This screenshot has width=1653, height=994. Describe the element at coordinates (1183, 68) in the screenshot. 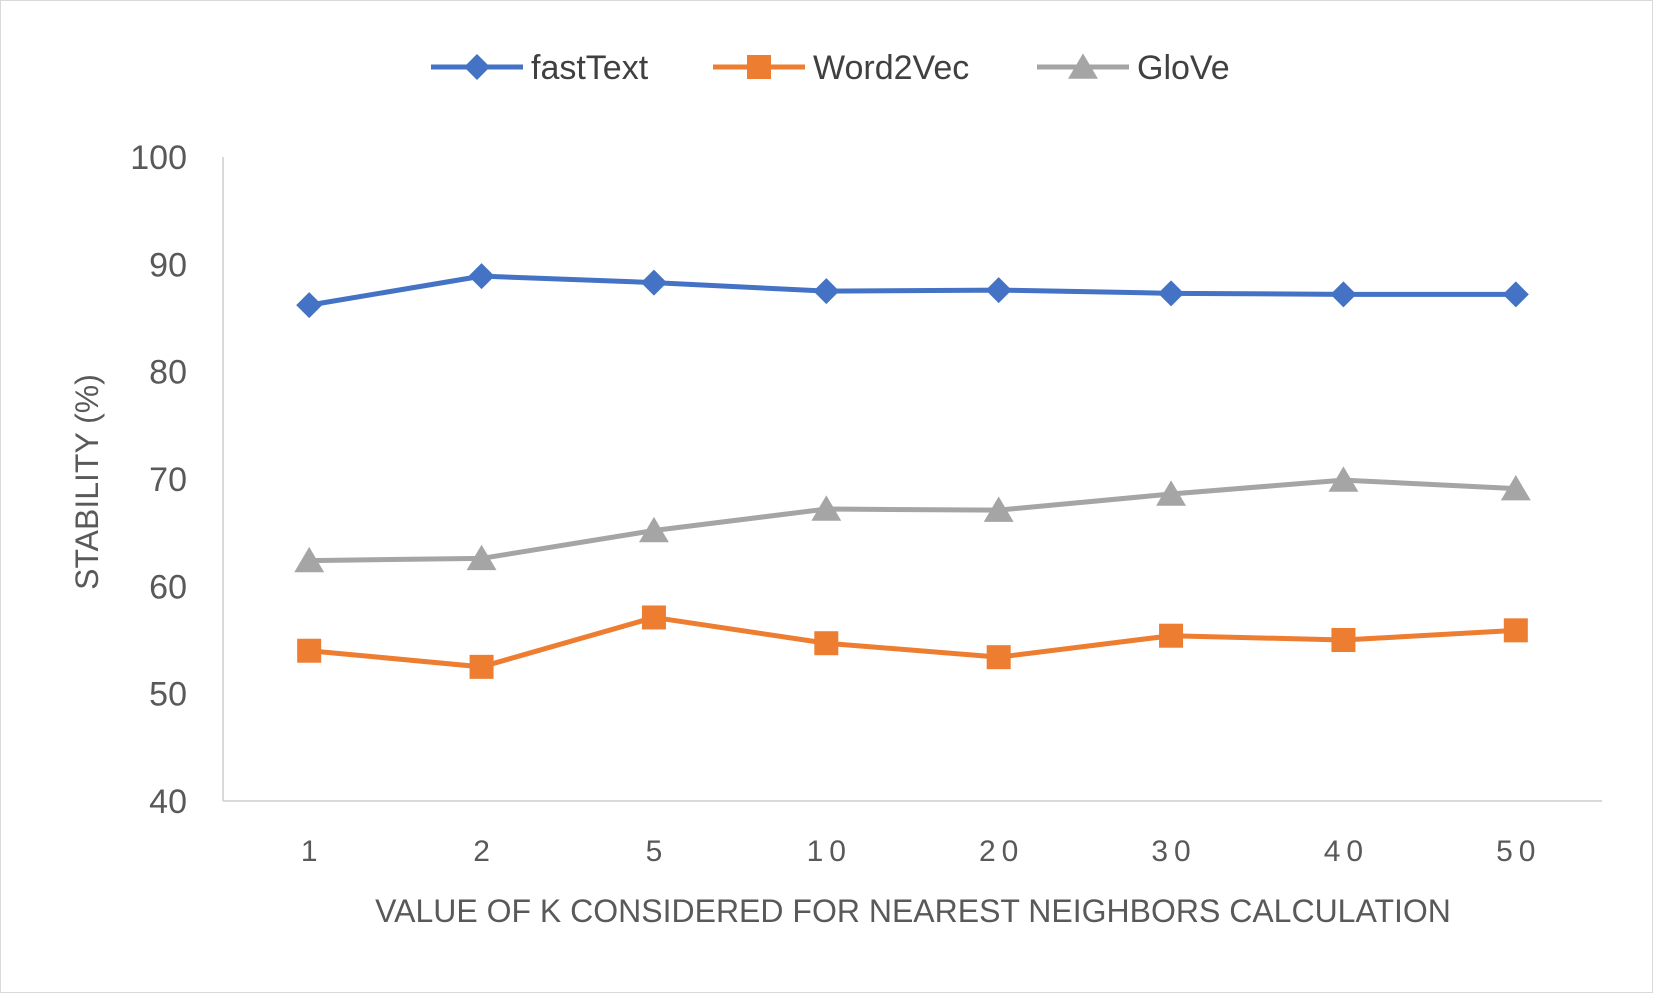

I see `legend-label: GloVe` at that location.